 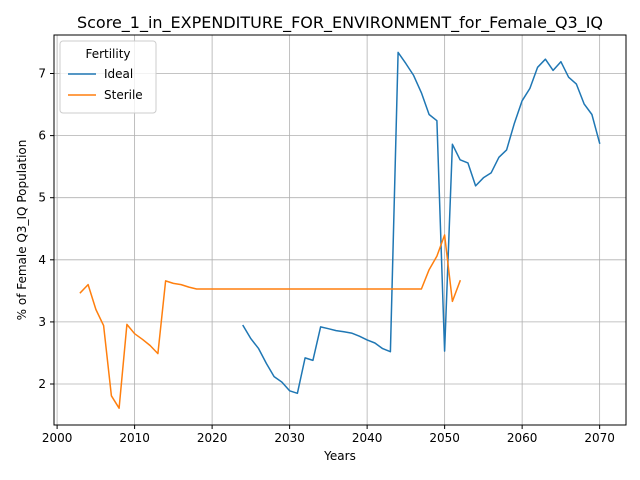 What do you see at coordinates (42, 136) in the screenshot?
I see `y-tick-label: 6` at bounding box center [42, 136].